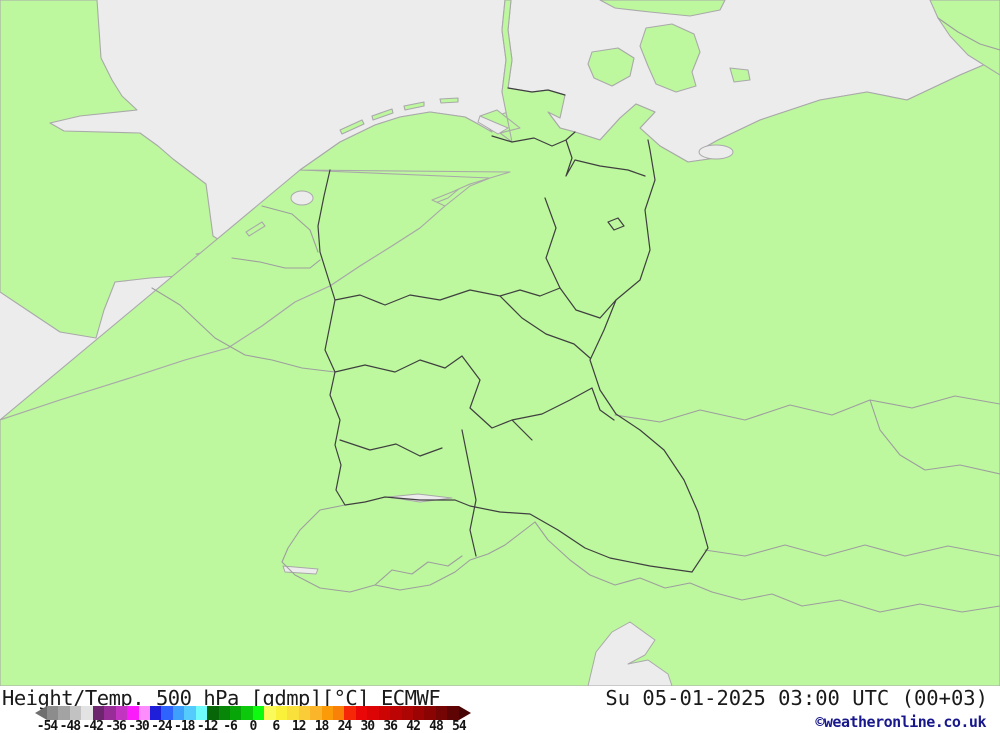  I want to click on colorbar-tick--12: -12, so click(207, 726).